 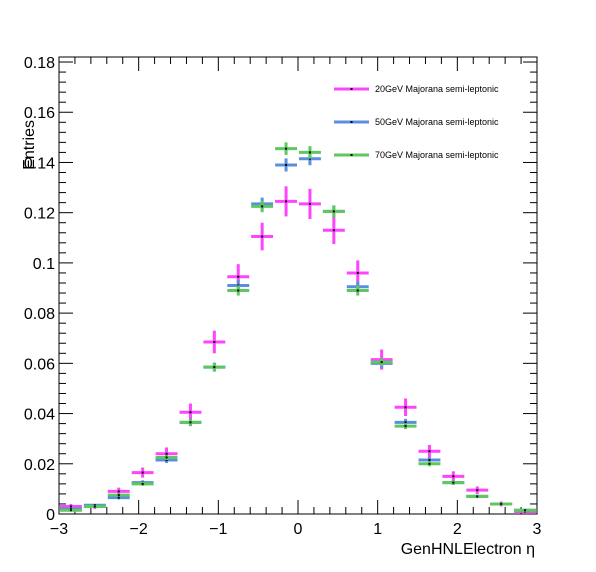 I want to click on y-tick-label: 0.14, so click(x=39, y=163).